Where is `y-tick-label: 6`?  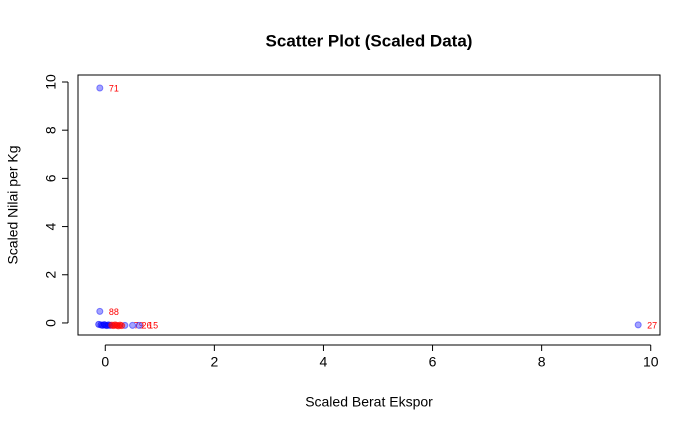
y-tick-label: 6 is located at coordinates (51, 178).